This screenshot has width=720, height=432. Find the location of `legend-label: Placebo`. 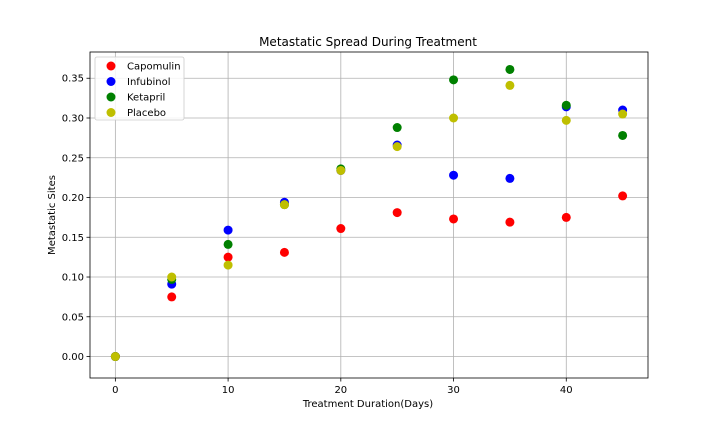

legend-label: Placebo is located at coordinates (146, 113).